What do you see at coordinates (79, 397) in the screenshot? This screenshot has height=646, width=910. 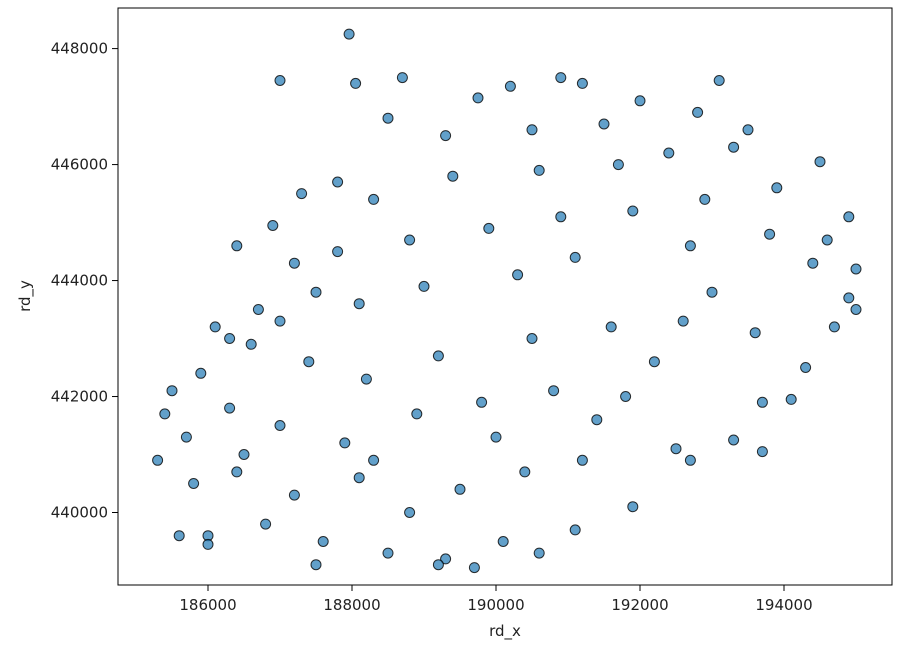 I see `y-tick-label: 442000` at bounding box center [79, 397].